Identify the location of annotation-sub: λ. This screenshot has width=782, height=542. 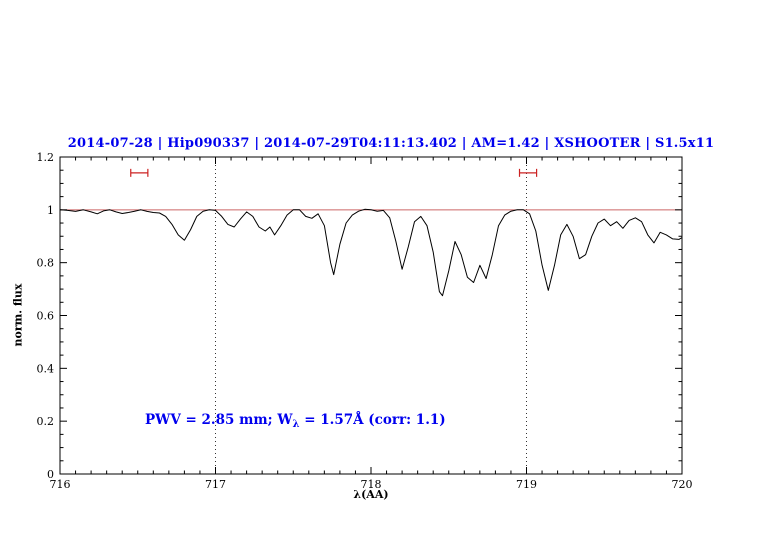
(296, 424).